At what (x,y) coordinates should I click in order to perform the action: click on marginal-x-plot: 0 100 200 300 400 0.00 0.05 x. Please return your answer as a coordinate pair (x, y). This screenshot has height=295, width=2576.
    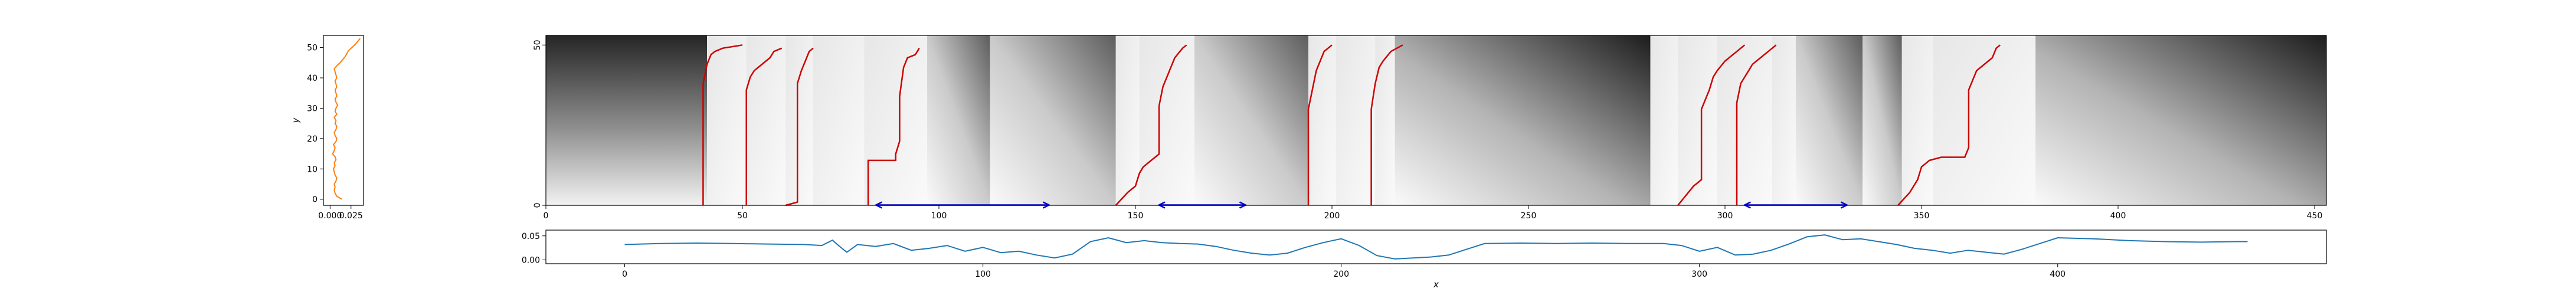
    Looking at the image, I should click on (1425, 260).